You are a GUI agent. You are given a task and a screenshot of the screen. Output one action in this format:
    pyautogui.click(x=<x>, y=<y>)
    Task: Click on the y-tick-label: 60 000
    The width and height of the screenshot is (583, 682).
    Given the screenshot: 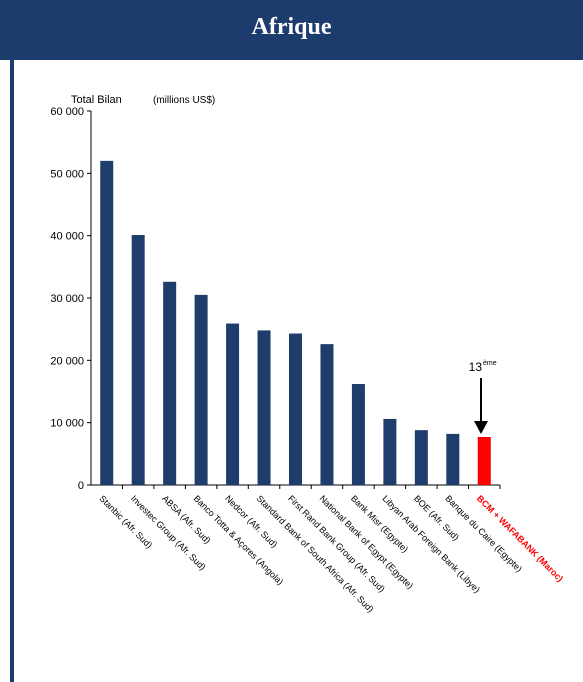 What is the action you would take?
    pyautogui.click(x=67, y=112)
    